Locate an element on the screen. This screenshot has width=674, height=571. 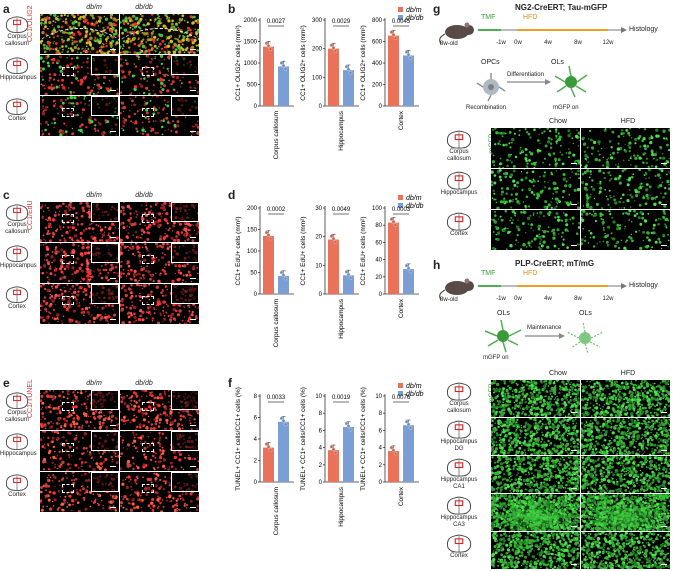
y-tick-label: 1000 is located at coordinates (251, 64).